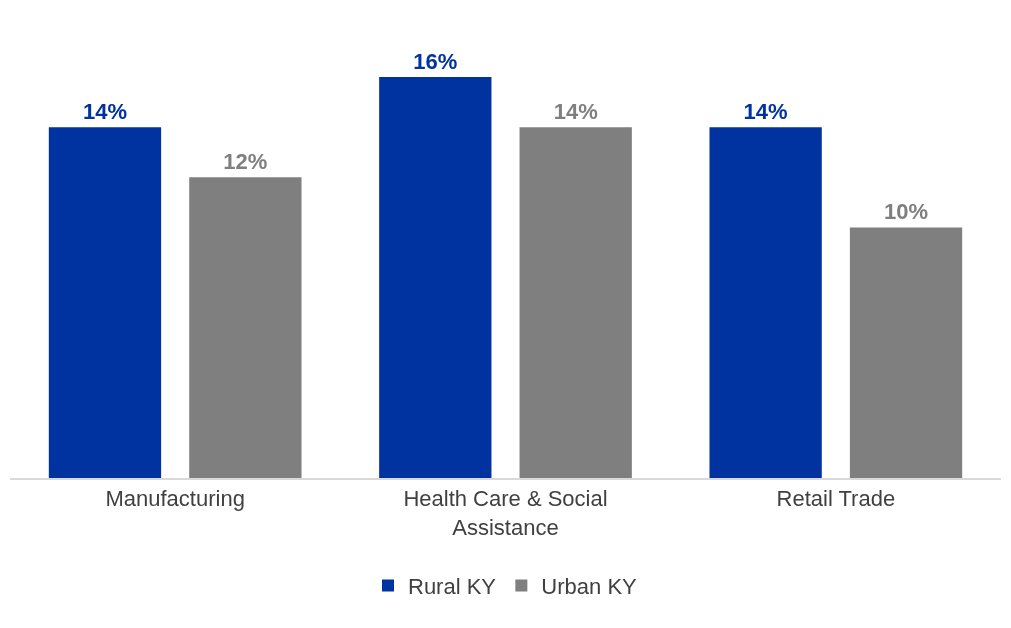 Image resolution: width=1011 pixels, height=628 pixels. Describe the element at coordinates (452, 586) in the screenshot. I see `legend-label: Rural KY` at that location.